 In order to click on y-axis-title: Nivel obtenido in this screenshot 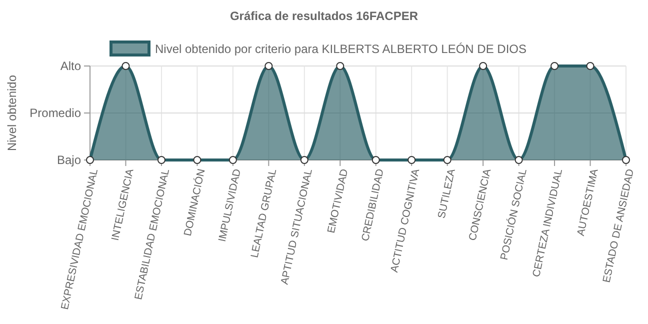, I will do `click(12, 113)`.